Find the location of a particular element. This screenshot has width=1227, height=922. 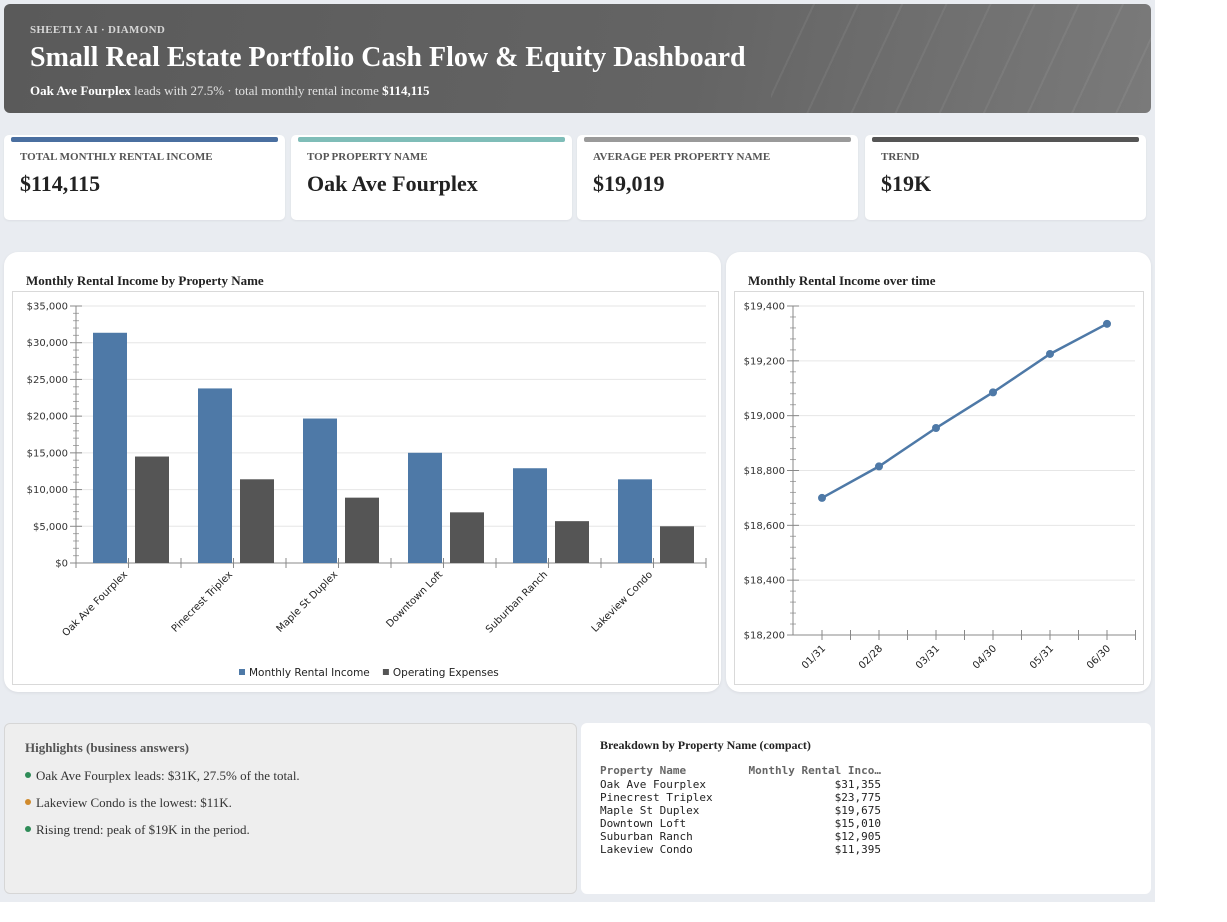

x-tick-label: Maple St Duplex is located at coordinates (308, 602).